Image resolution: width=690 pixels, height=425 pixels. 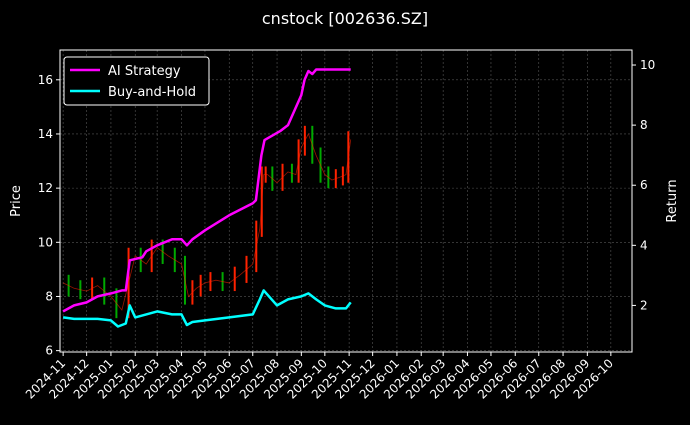 I want to click on y-axis-label-left: Price, so click(x=16, y=201).